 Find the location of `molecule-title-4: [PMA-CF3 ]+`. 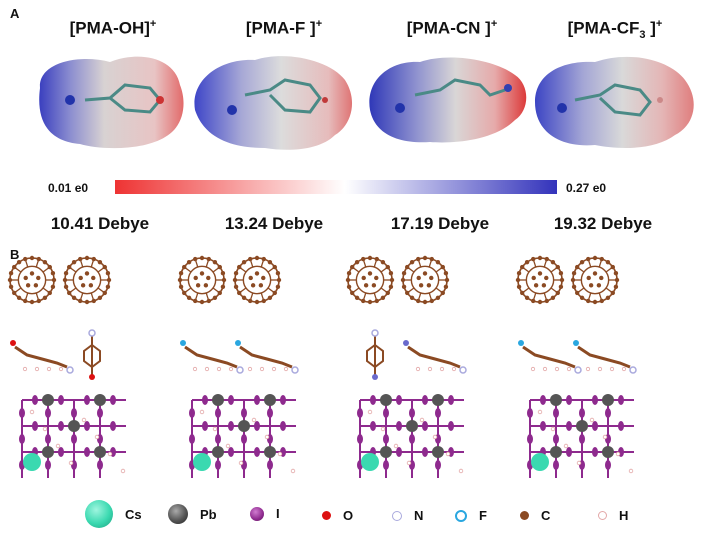

molecule-title-4: [PMA-CF3 ]+ is located at coordinates (615, 30).